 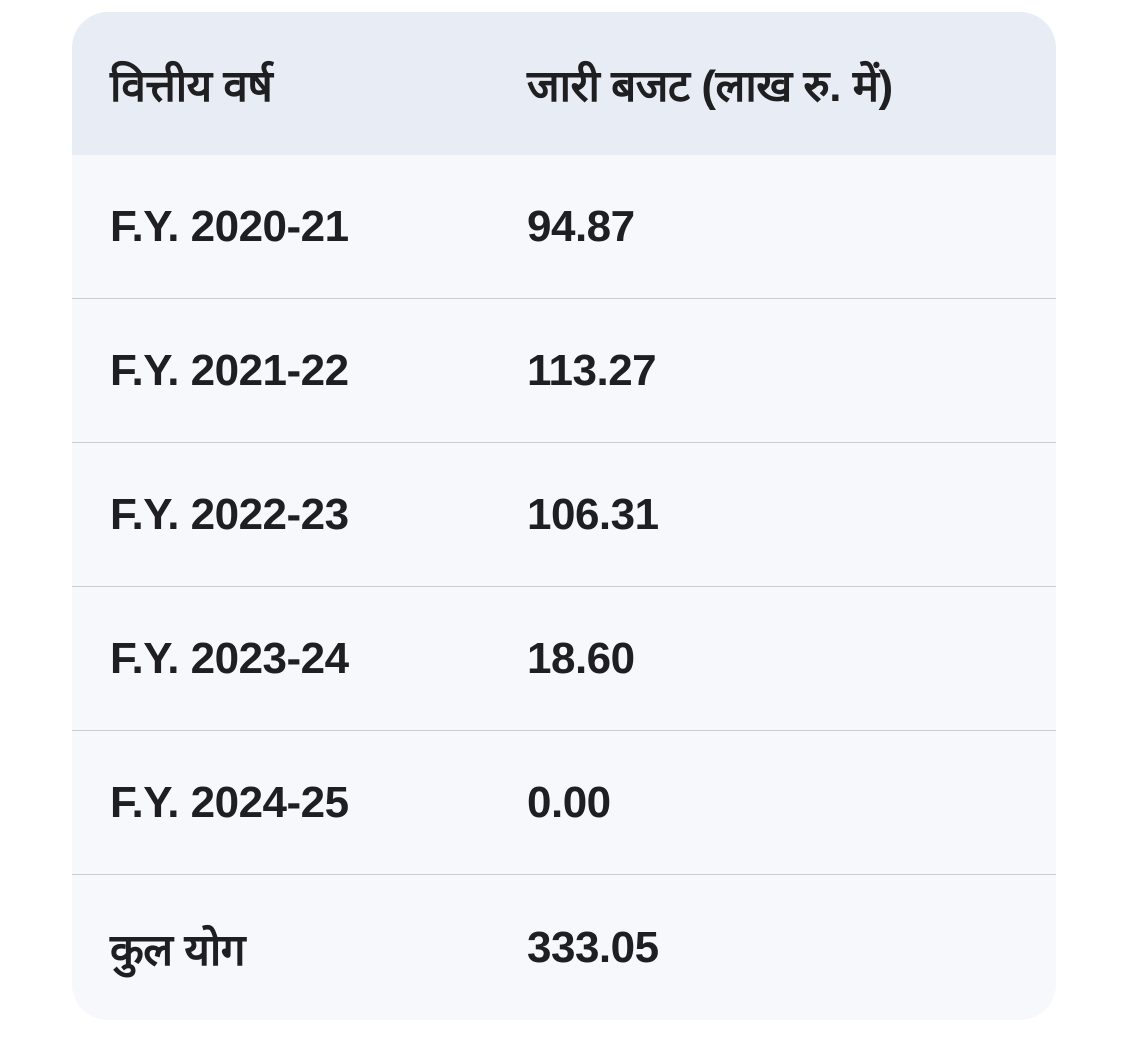 I want to click on header-financial-year: वित्तीय वर्ष, so click(x=191, y=86).